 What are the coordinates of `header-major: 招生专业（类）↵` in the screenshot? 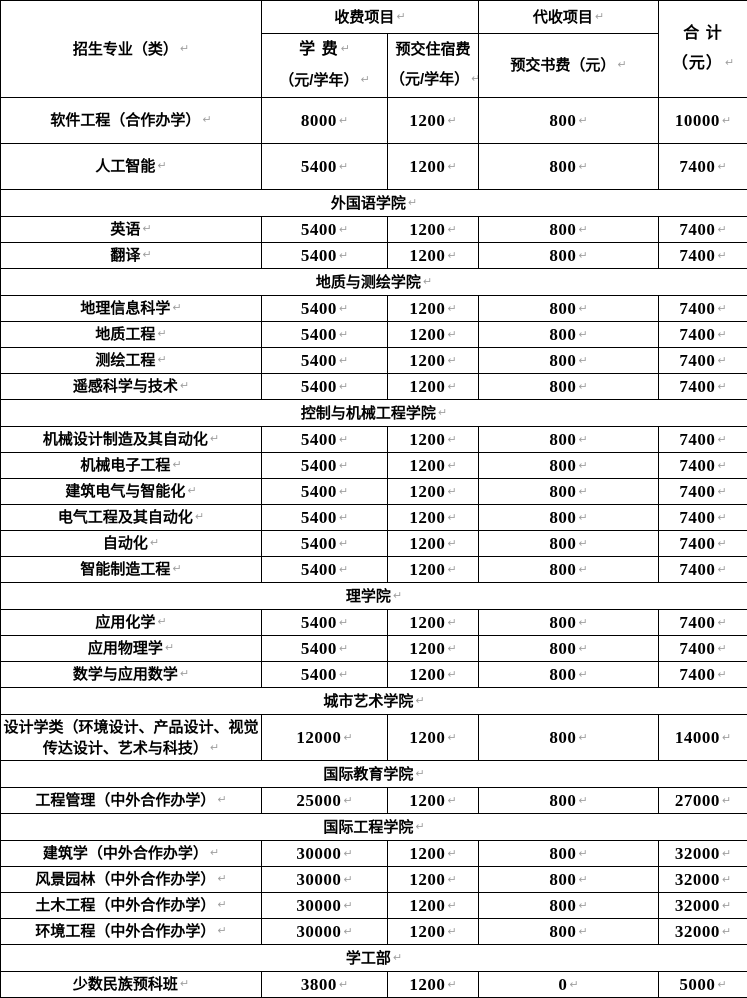 It's located at (131, 49).